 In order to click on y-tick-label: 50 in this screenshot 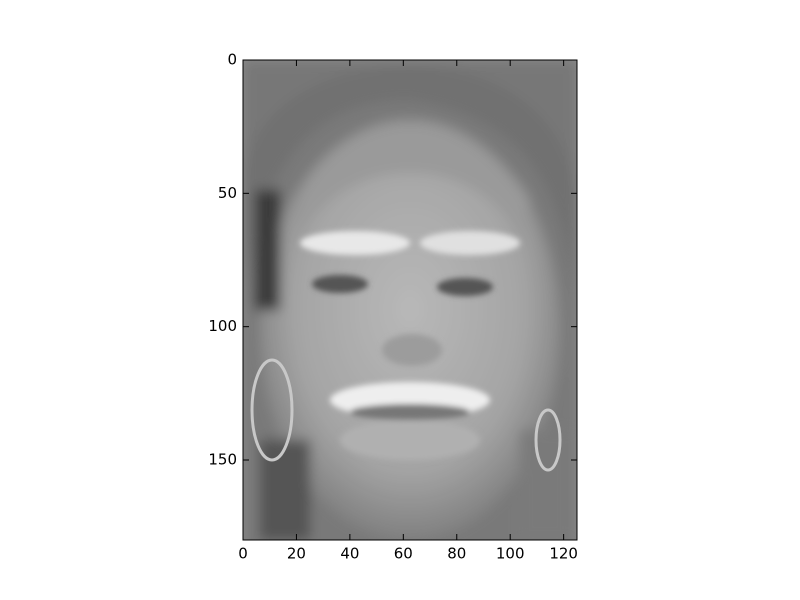, I will do `click(227, 193)`.